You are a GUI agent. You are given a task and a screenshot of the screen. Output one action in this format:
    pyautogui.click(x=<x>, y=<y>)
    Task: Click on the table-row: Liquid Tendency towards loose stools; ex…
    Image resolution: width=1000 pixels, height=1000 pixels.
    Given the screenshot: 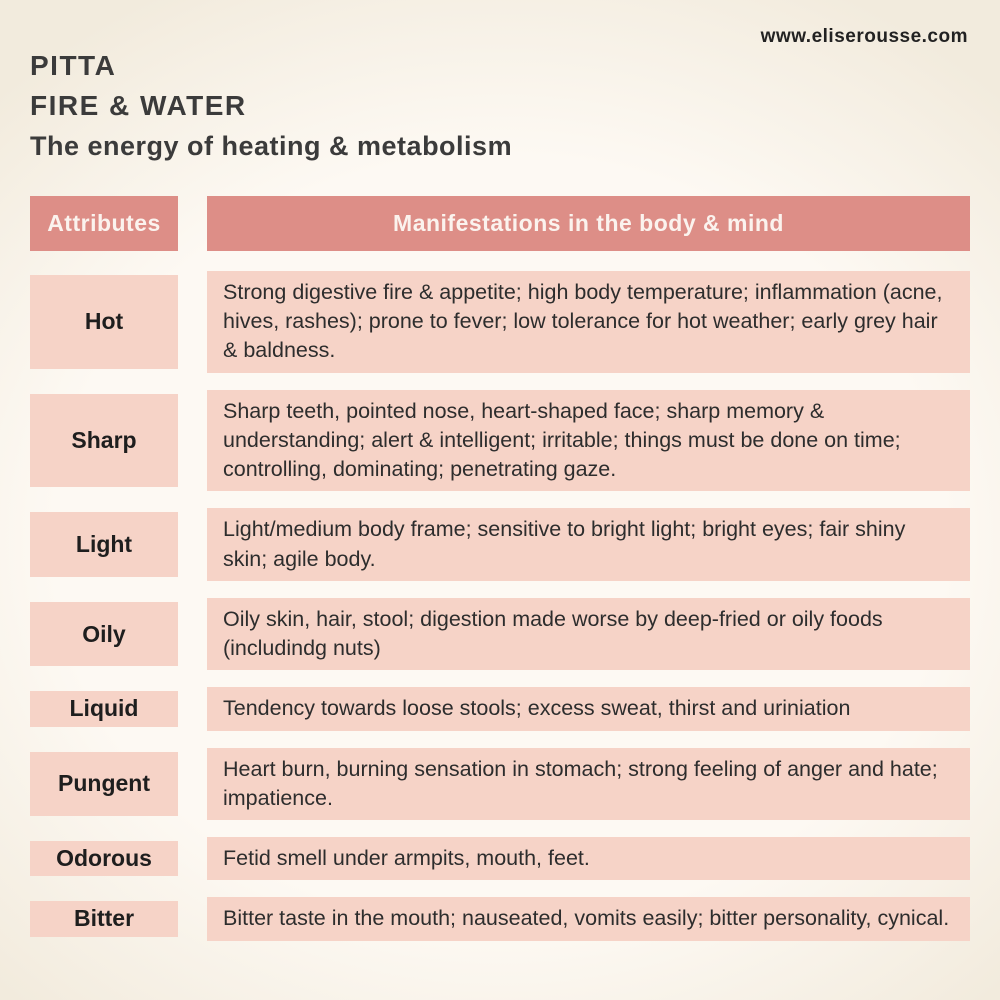 What is the action you would take?
    pyautogui.click(x=500, y=709)
    